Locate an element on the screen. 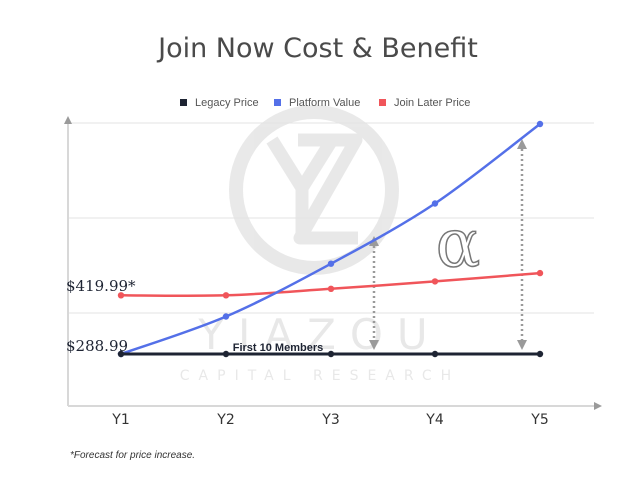  first-members-annotation: First 10 Members is located at coordinates (278, 348).